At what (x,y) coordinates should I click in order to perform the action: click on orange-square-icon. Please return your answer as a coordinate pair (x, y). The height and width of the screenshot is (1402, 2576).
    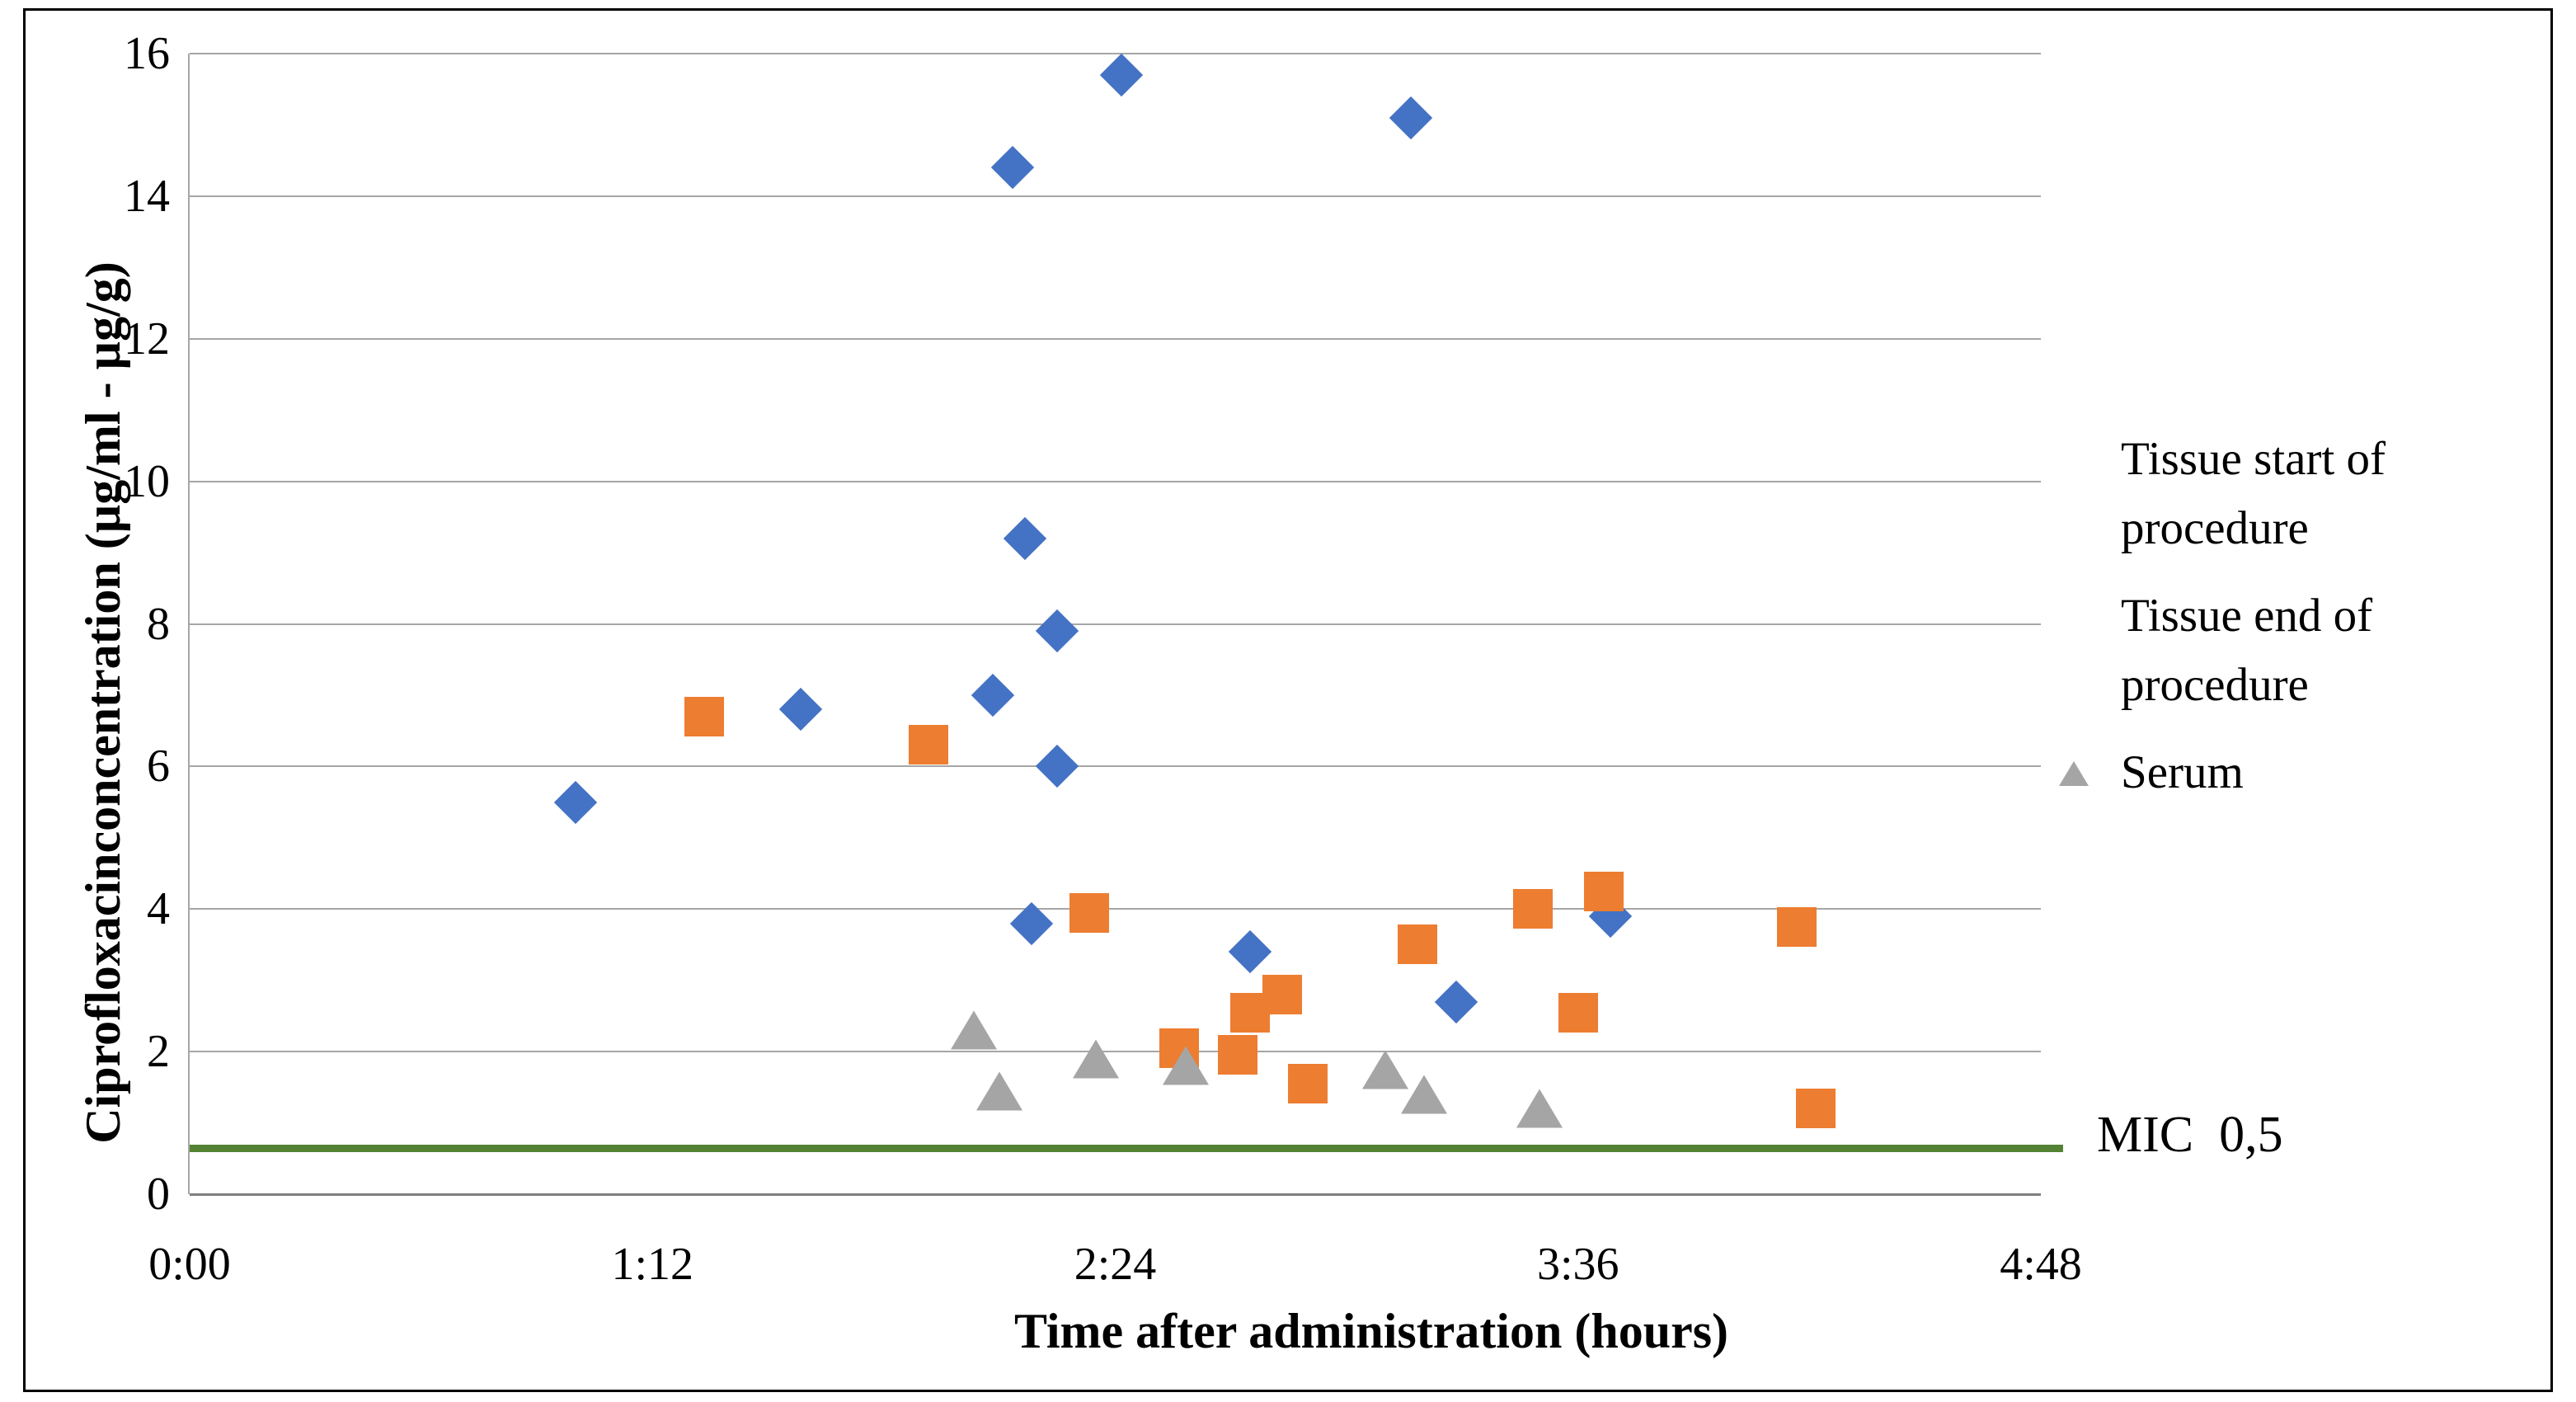
    Looking at the image, I should click on (2073, 617).